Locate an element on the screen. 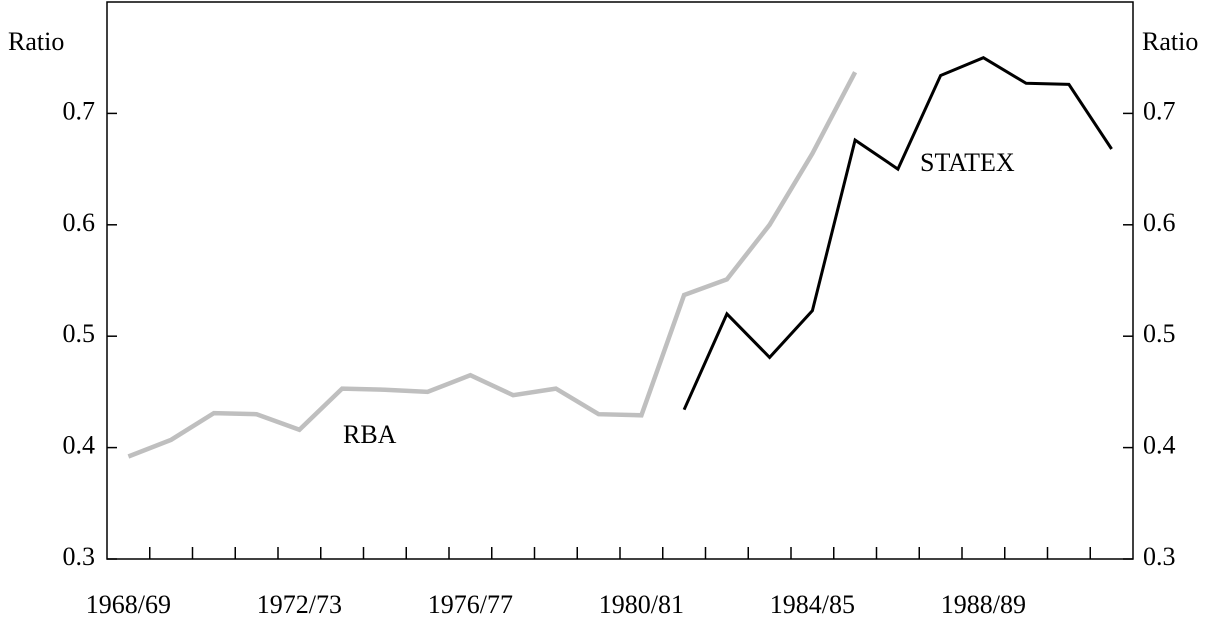  x-tick-label: 1980/81 is located at coordinates (641, 604).